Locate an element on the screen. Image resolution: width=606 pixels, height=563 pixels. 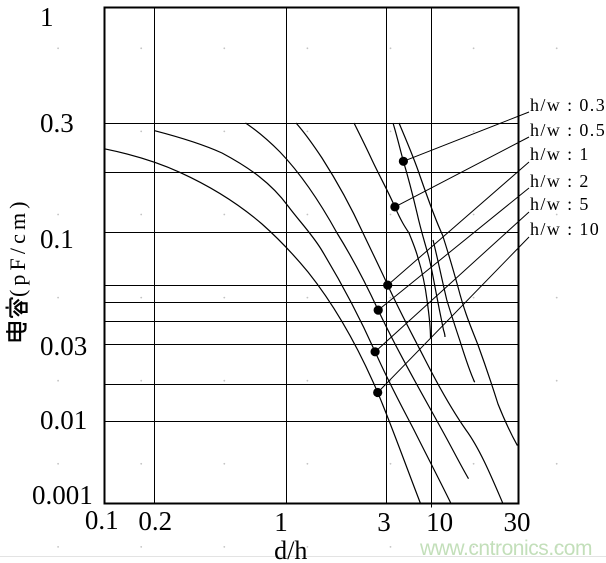
svg-text: 0.3 is located at coordinates (57, 123).